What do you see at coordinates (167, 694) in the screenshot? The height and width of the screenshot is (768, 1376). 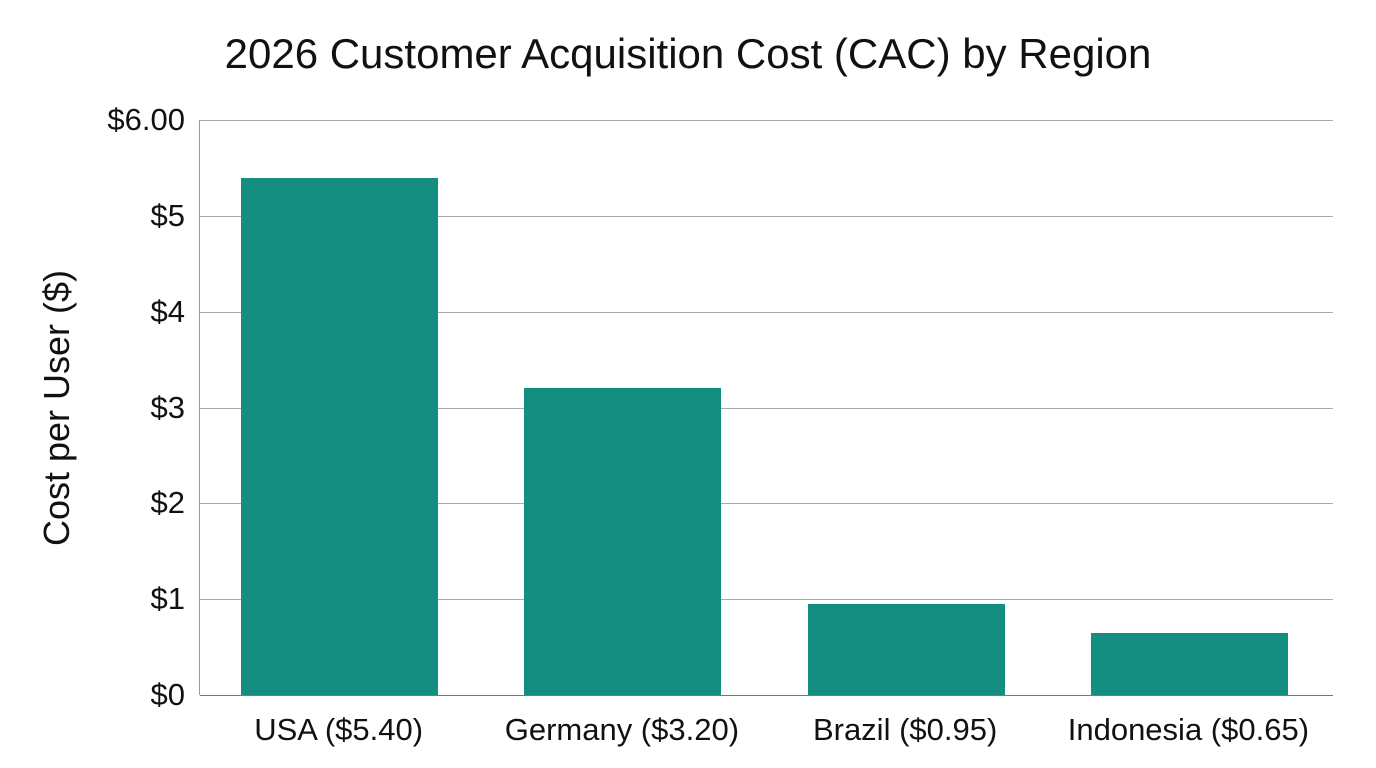 I see `y-tick-label: $0` at bounding box center [167, 694].